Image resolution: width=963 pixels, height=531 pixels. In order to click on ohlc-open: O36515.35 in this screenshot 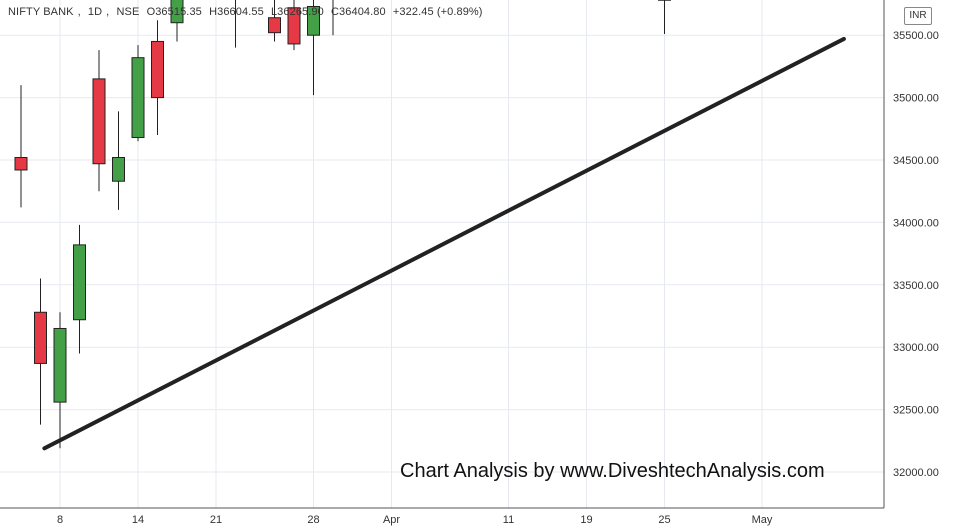, I will do `click(174, 12)`.